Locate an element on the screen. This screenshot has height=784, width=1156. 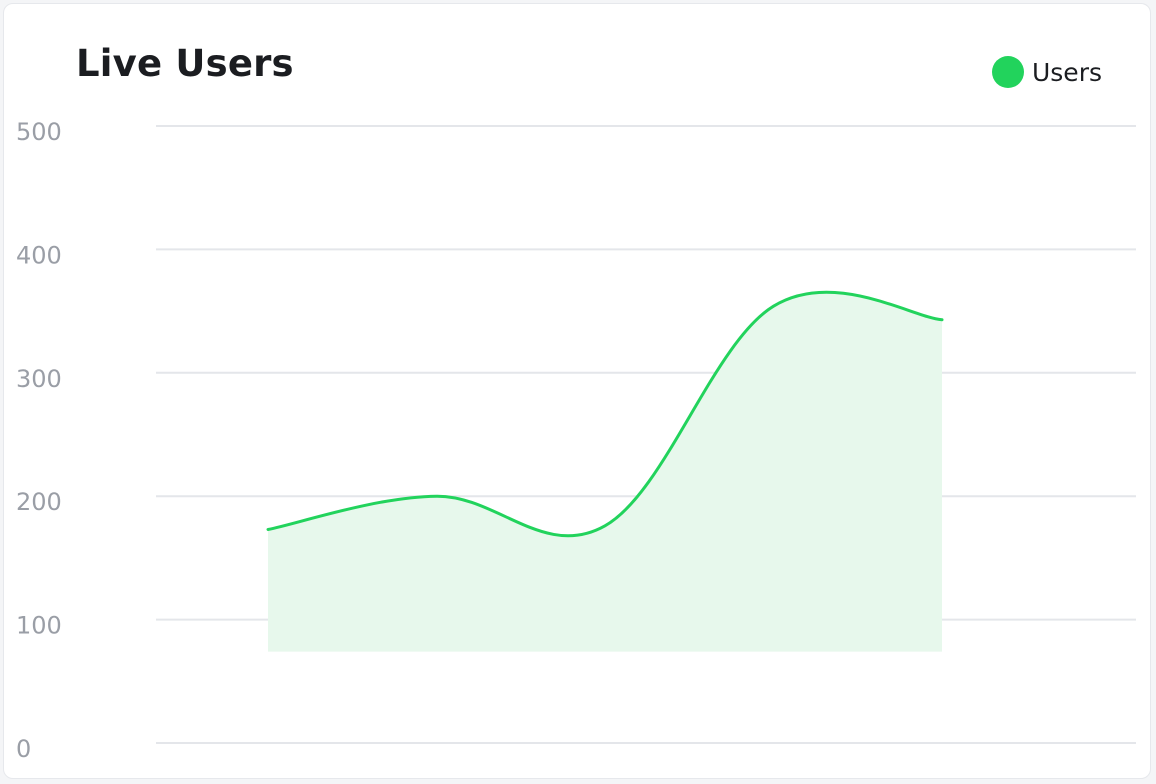
legend-swatch-users is located at coordinates (1007, 72).